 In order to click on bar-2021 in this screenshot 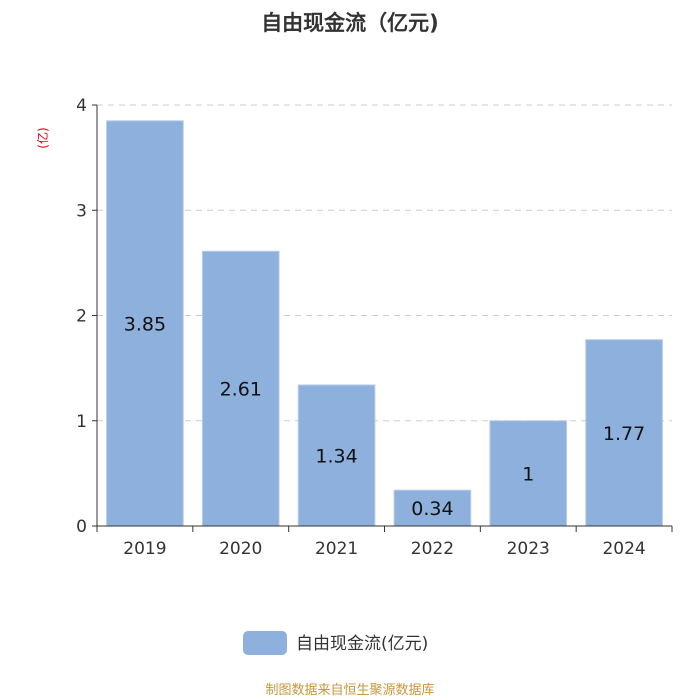, I will do `click(336, 455)`.